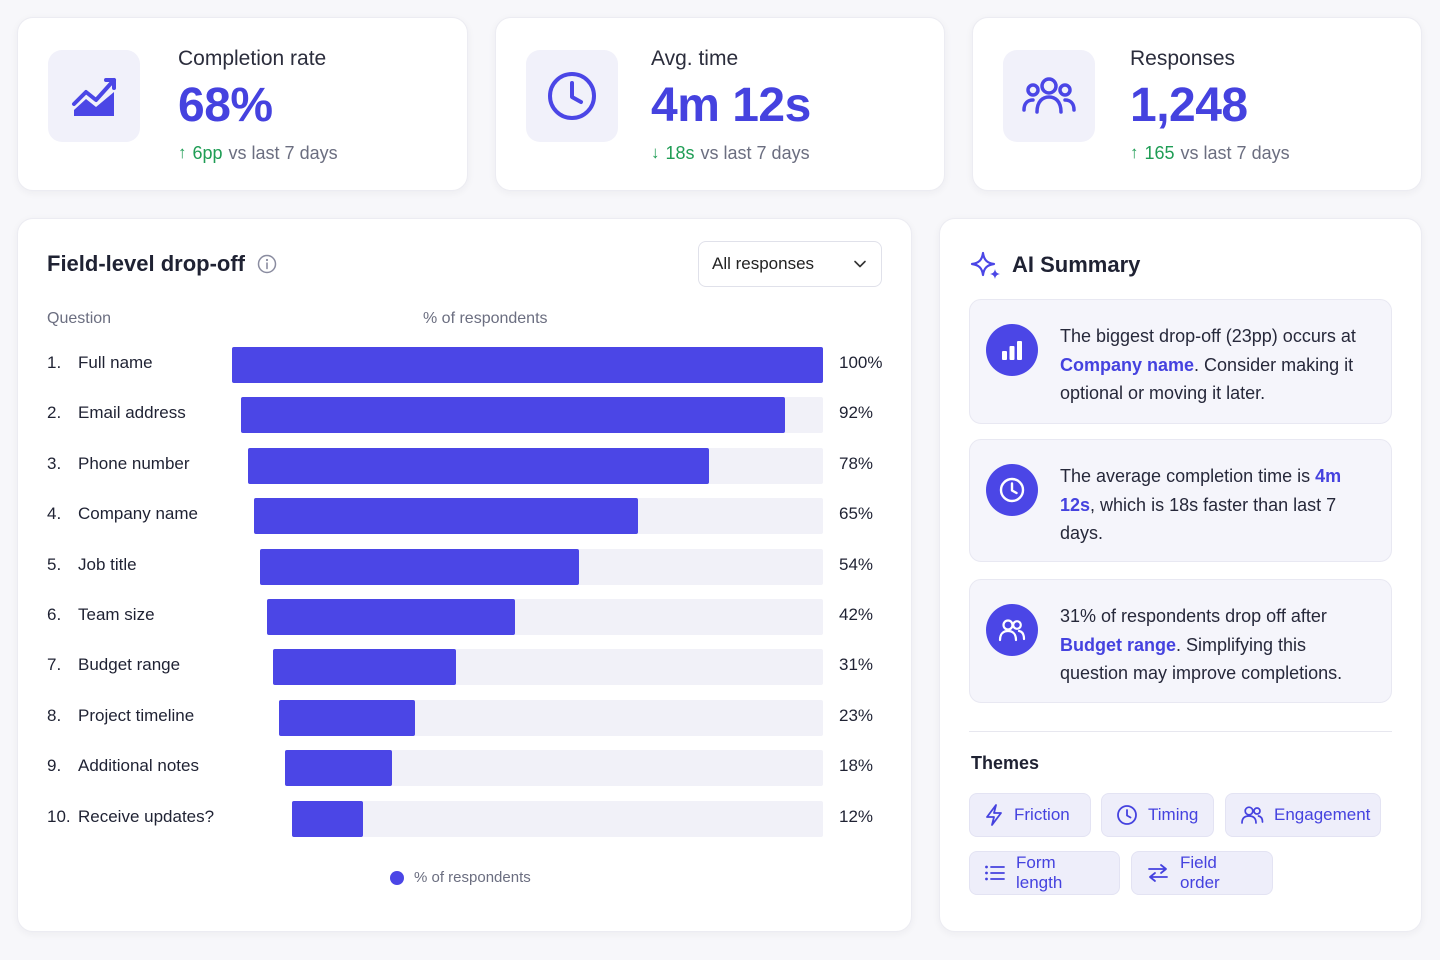  I want to click on responses-filter-select: All responses, so click(790, 264).